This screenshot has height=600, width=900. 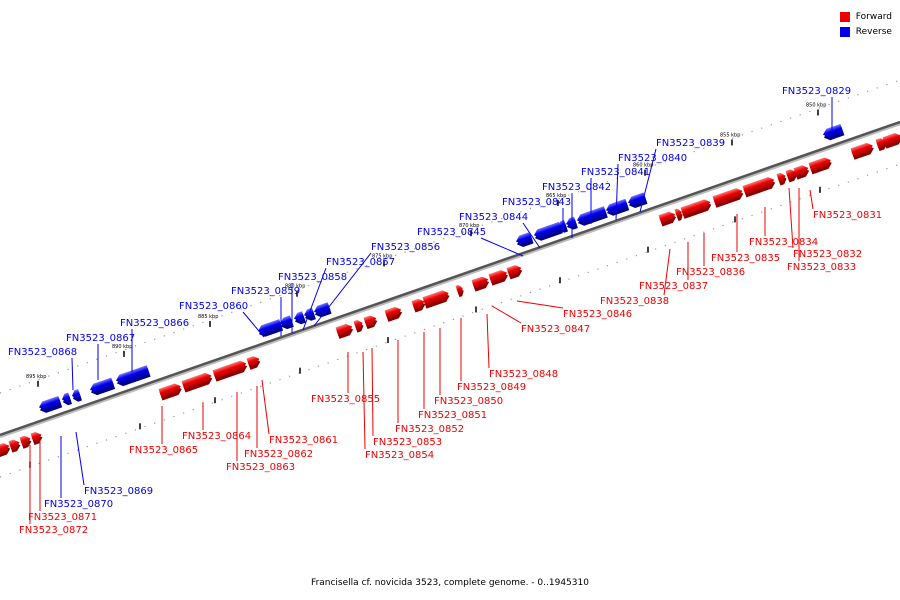 I want to click on gene-label-fn3523_0870: FN3523_0870, so click(x=78, y=504).